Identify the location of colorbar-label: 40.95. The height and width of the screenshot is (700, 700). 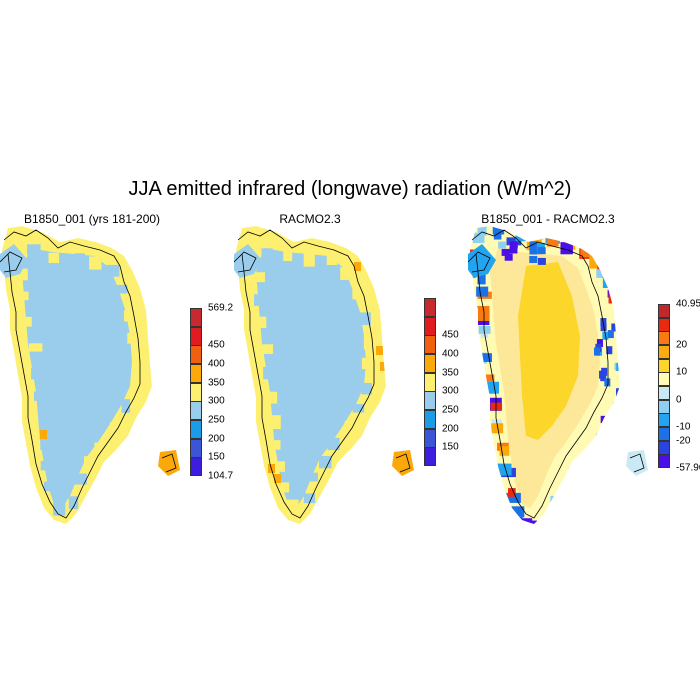
(688, 304).